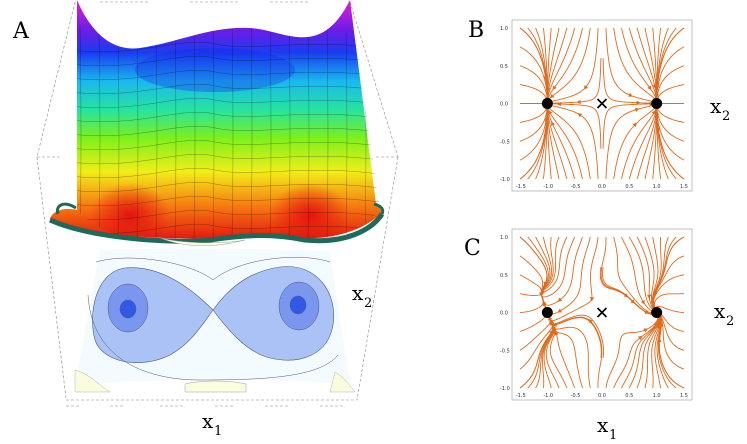 This screenshot has width=747, height=444. I want to click on panel-b-fixed-points, so click(602, 103).